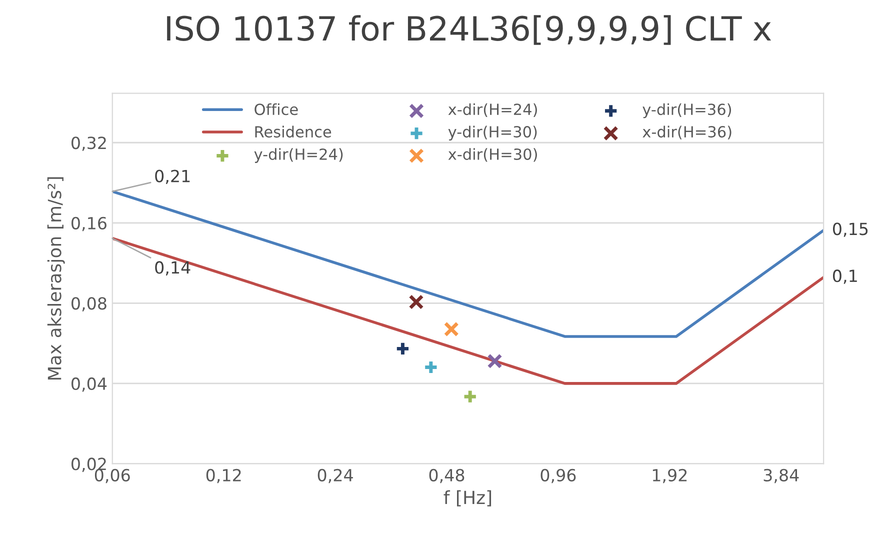 Image resolution: width=878 pixels, height=533 pixels. Describe the element at coordinates (844, 277) in the screenshot. I see `data-label: 0,1` at that location.